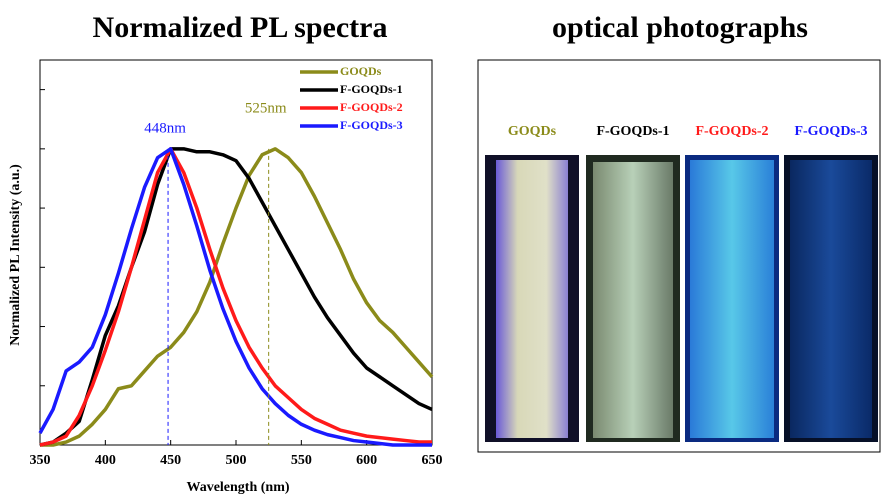  What do you see at coordinates (237, 487) in the screenshot?
I see `x-axis-label: Wavelength (nm)` at bounding box center [237, 487].